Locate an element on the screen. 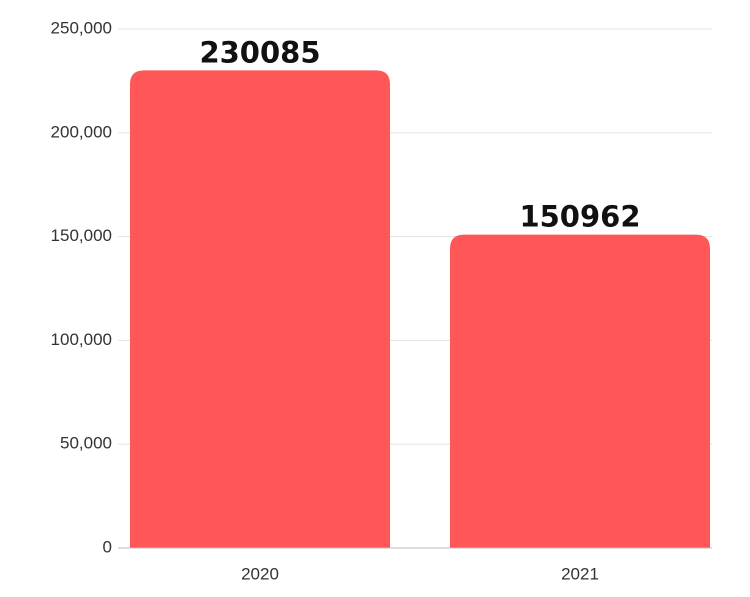 This screenshot has width=750, height=597. y-tick-label: 200,000 is located at coordinates (81, 131).